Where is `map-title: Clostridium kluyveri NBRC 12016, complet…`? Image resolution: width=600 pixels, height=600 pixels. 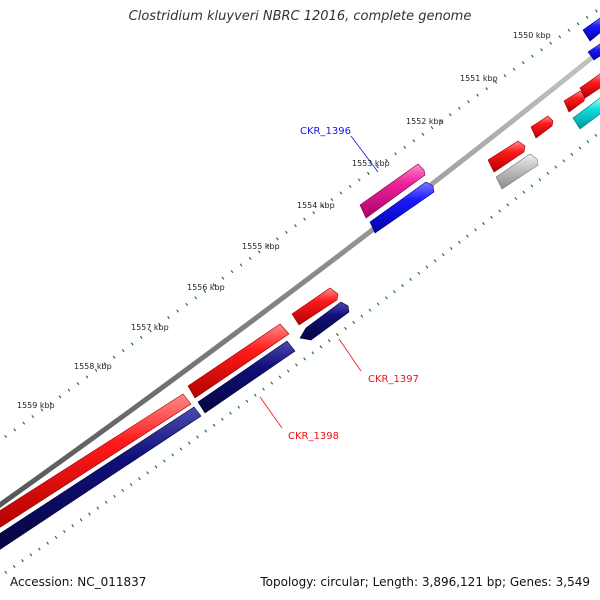 map-title: Clostridium kluyveri NBRC 12016, complet… is located at coordinates (300, 16).